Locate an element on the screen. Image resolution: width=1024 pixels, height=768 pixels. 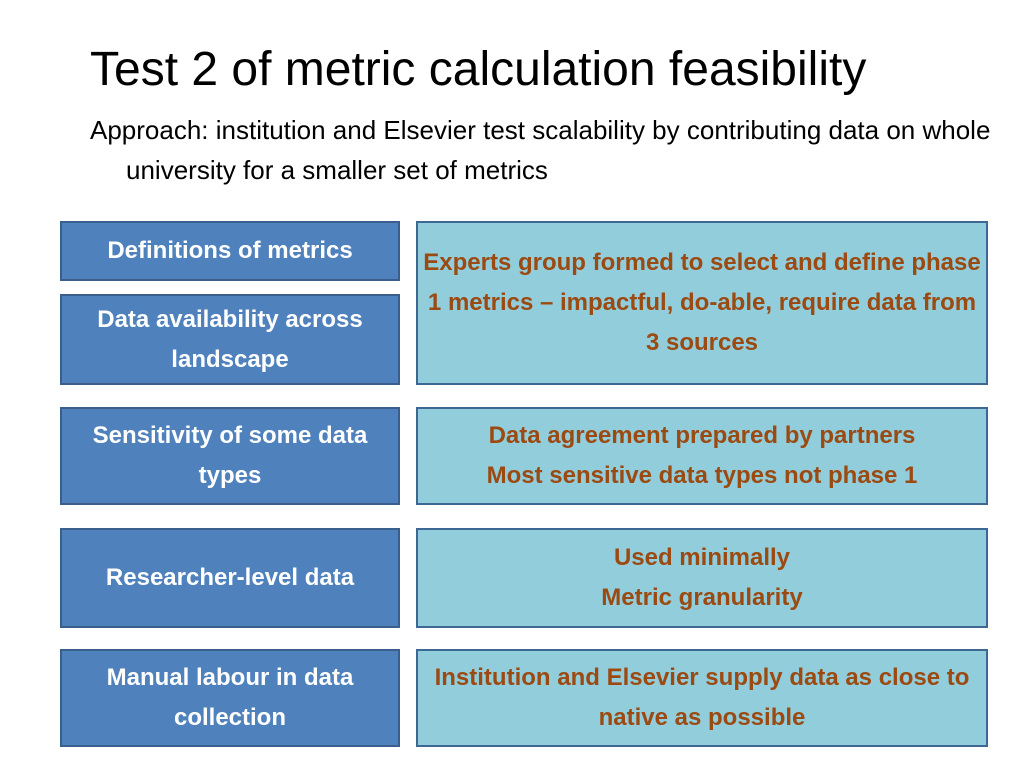
challenge-box-data-availability: Data availability across landscape is located at coordinates (230, 339).